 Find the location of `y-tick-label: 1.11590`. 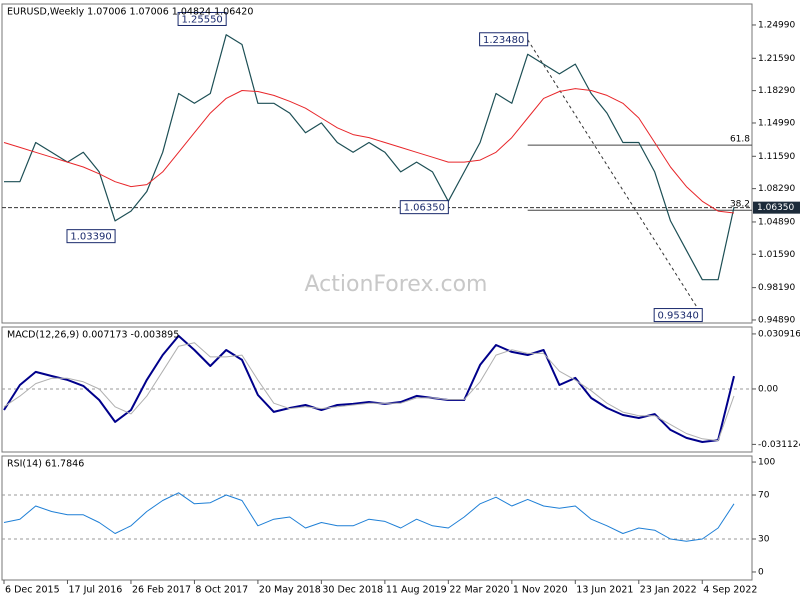

y-tick-label: 1.11590 is located at coordinates (776, 157).